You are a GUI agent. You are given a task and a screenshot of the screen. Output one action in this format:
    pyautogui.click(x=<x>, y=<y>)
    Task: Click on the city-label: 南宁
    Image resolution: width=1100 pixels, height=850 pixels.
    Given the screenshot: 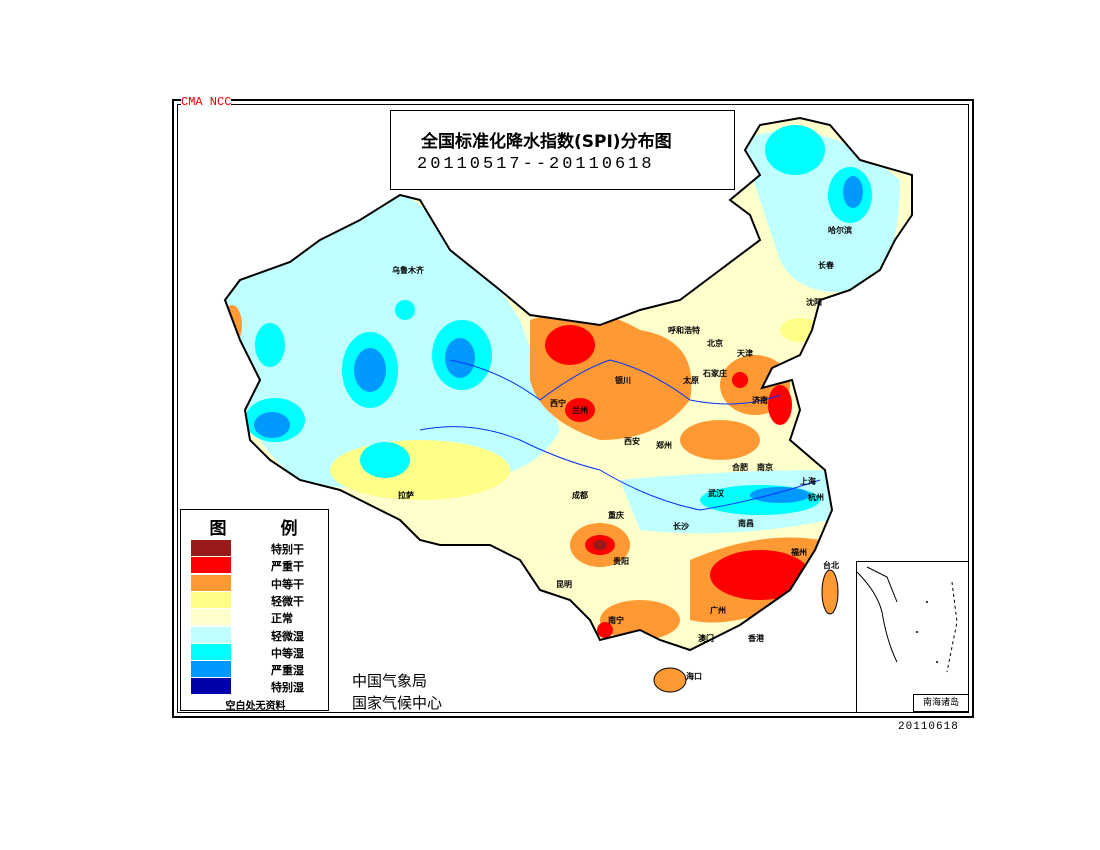 What is the action you would take?
    pyautogui.click(x=616, y=620)
    